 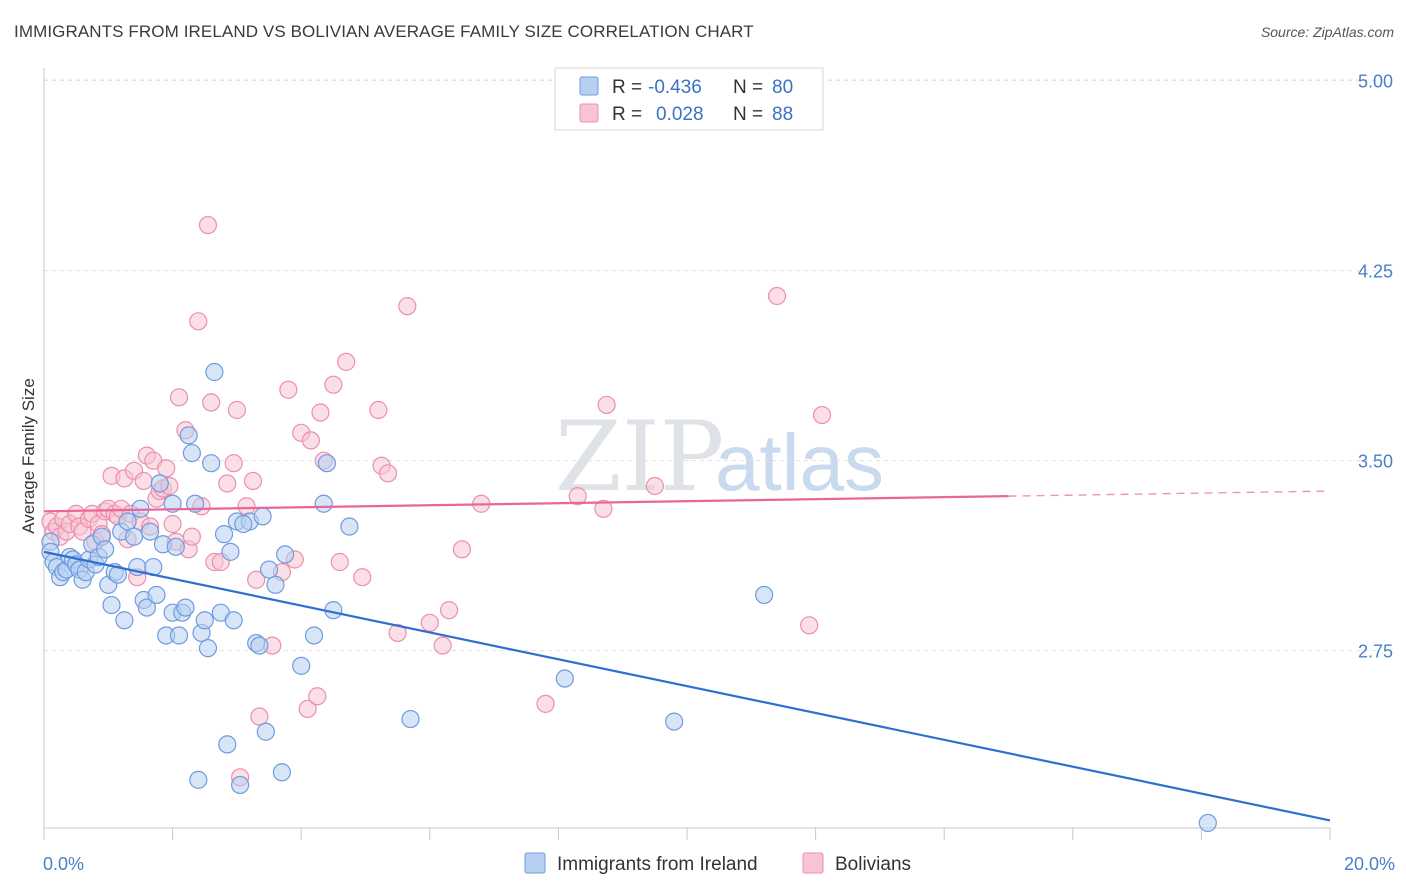 What do you see at coordinates (687, 834) in the screenshot?
I see `x-ticks` at bounding box center [687, 834].